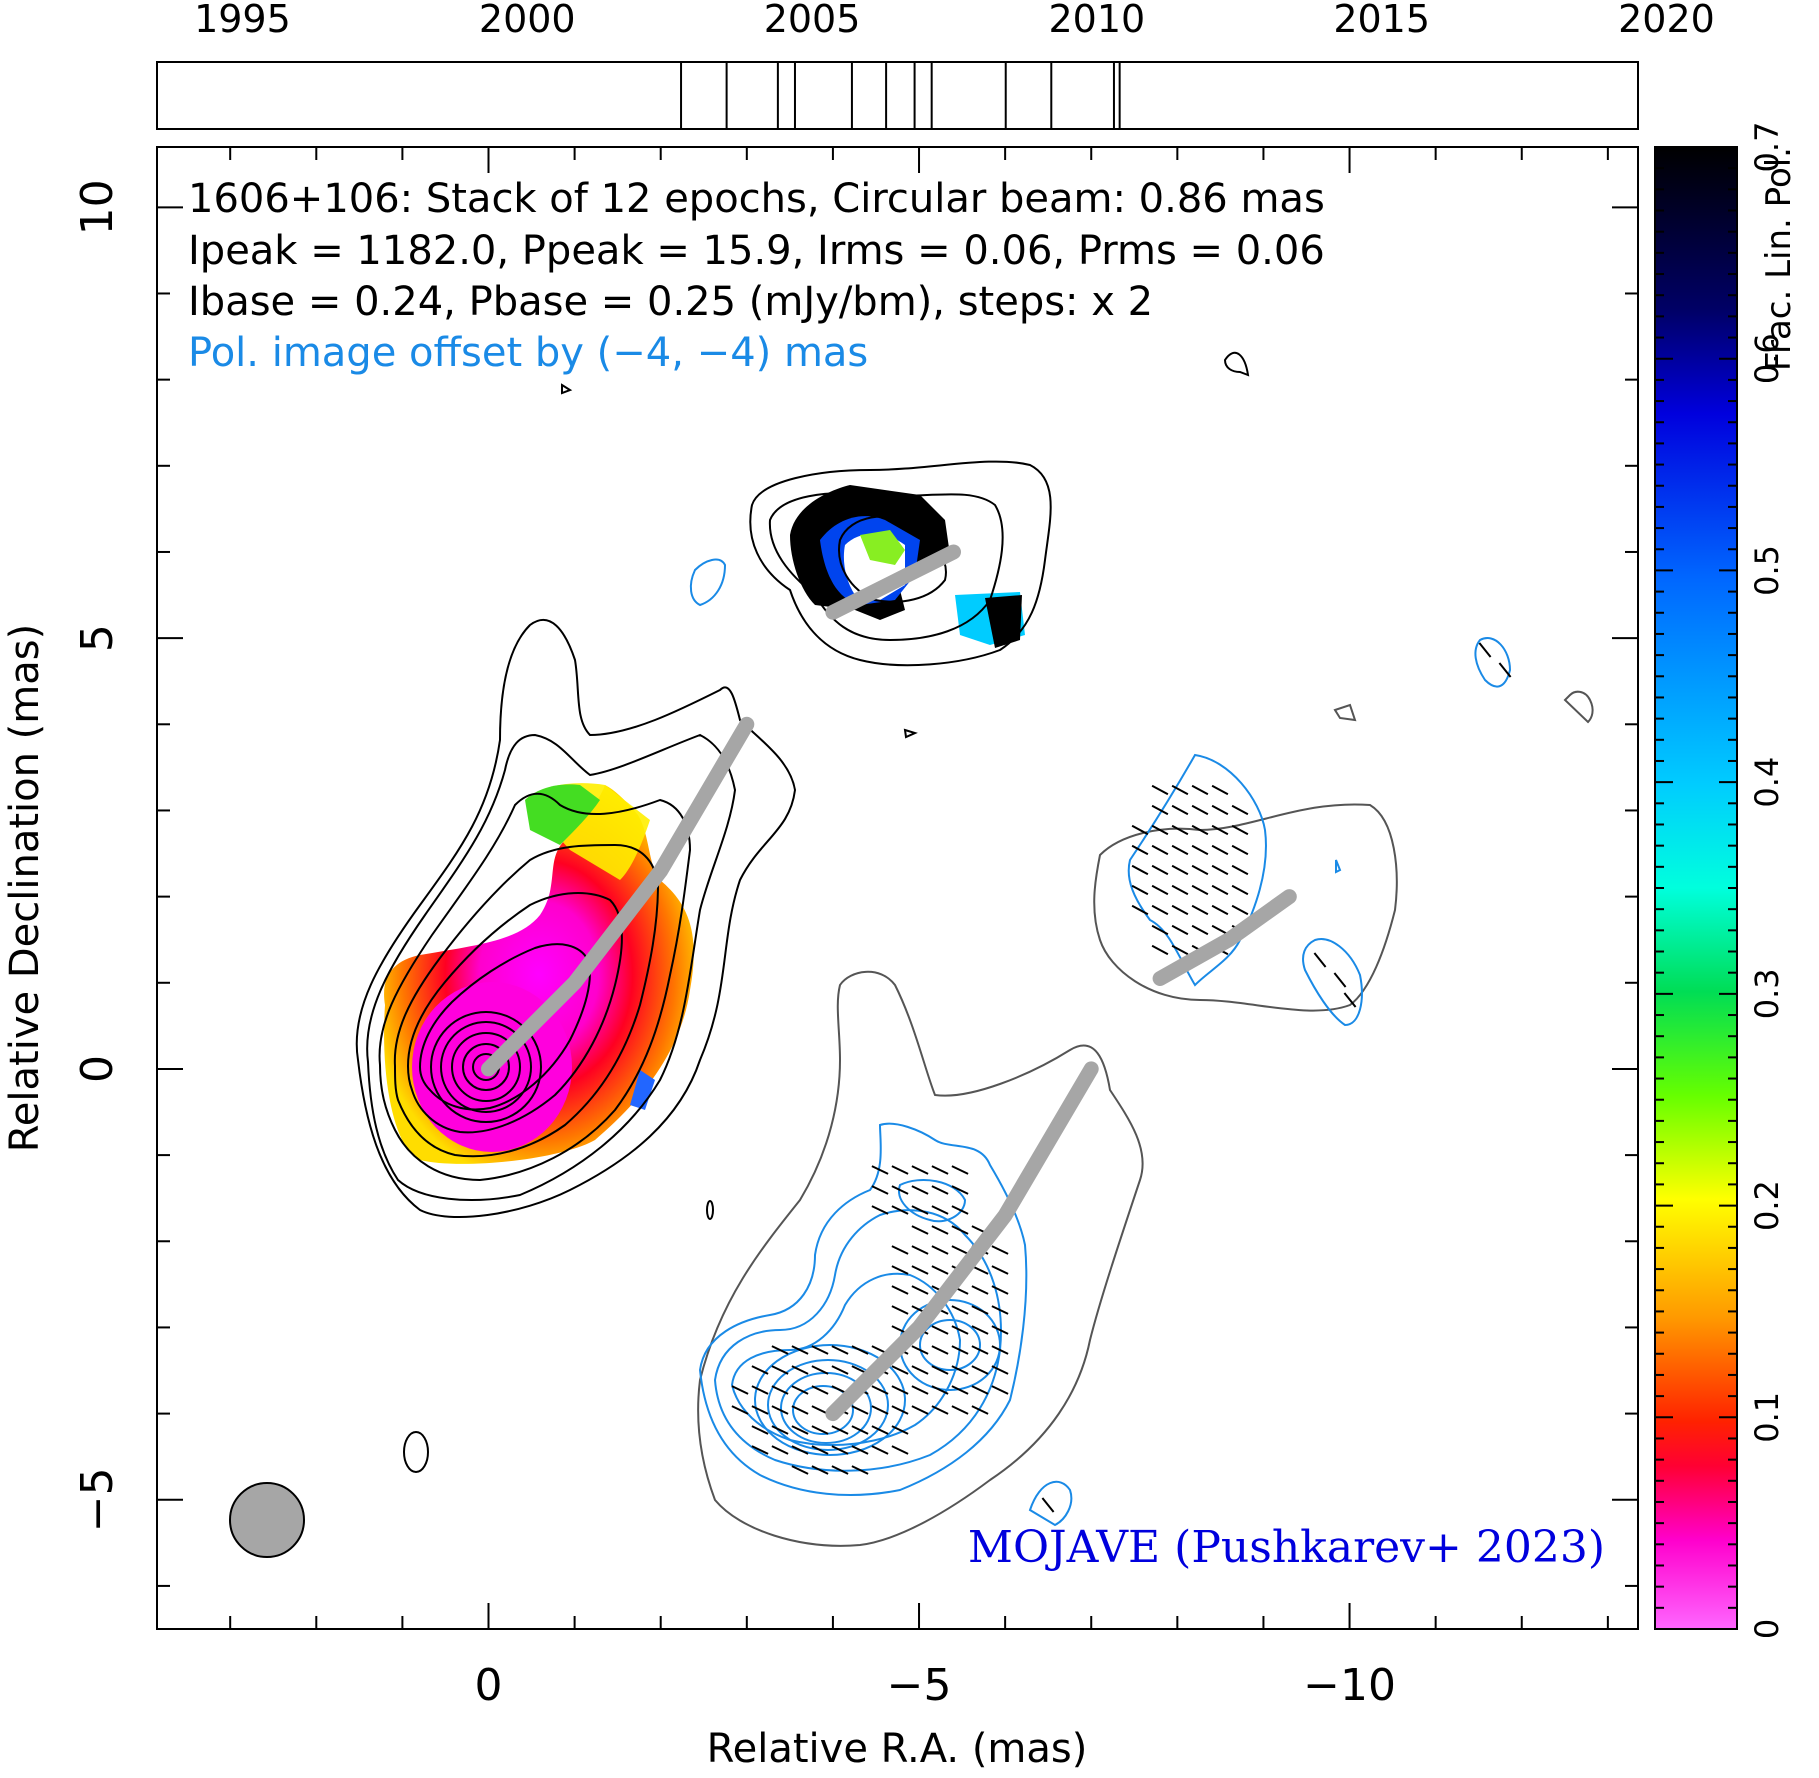  I want to click on colorbar-tick-labels: 0 0.1 0.2 0.3 0.4 0.5 0.6 0.7, so click(1767, 881).